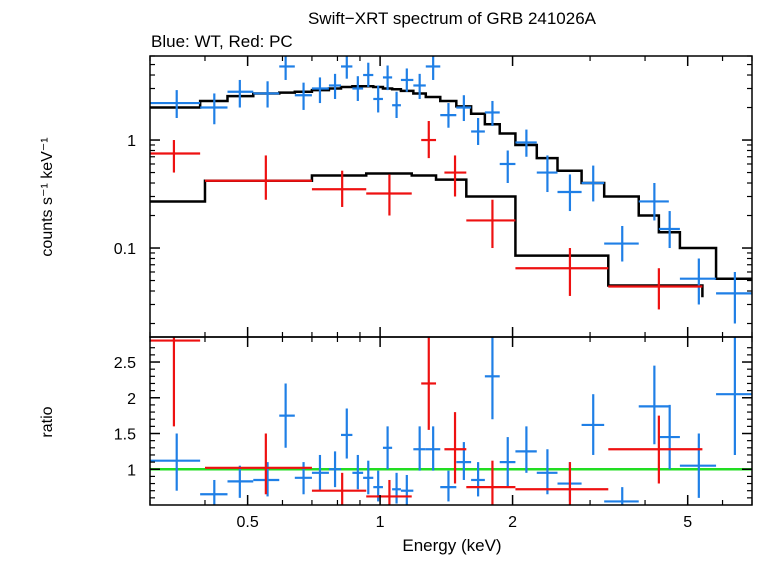 The height and width of the screenshot is (561, 758). What do you see at coordinates (452, 18) in the screenshot?
I see `chart-title: Swift−XRT spectrum of GRB 241026A` at bounding box center [452, 18].